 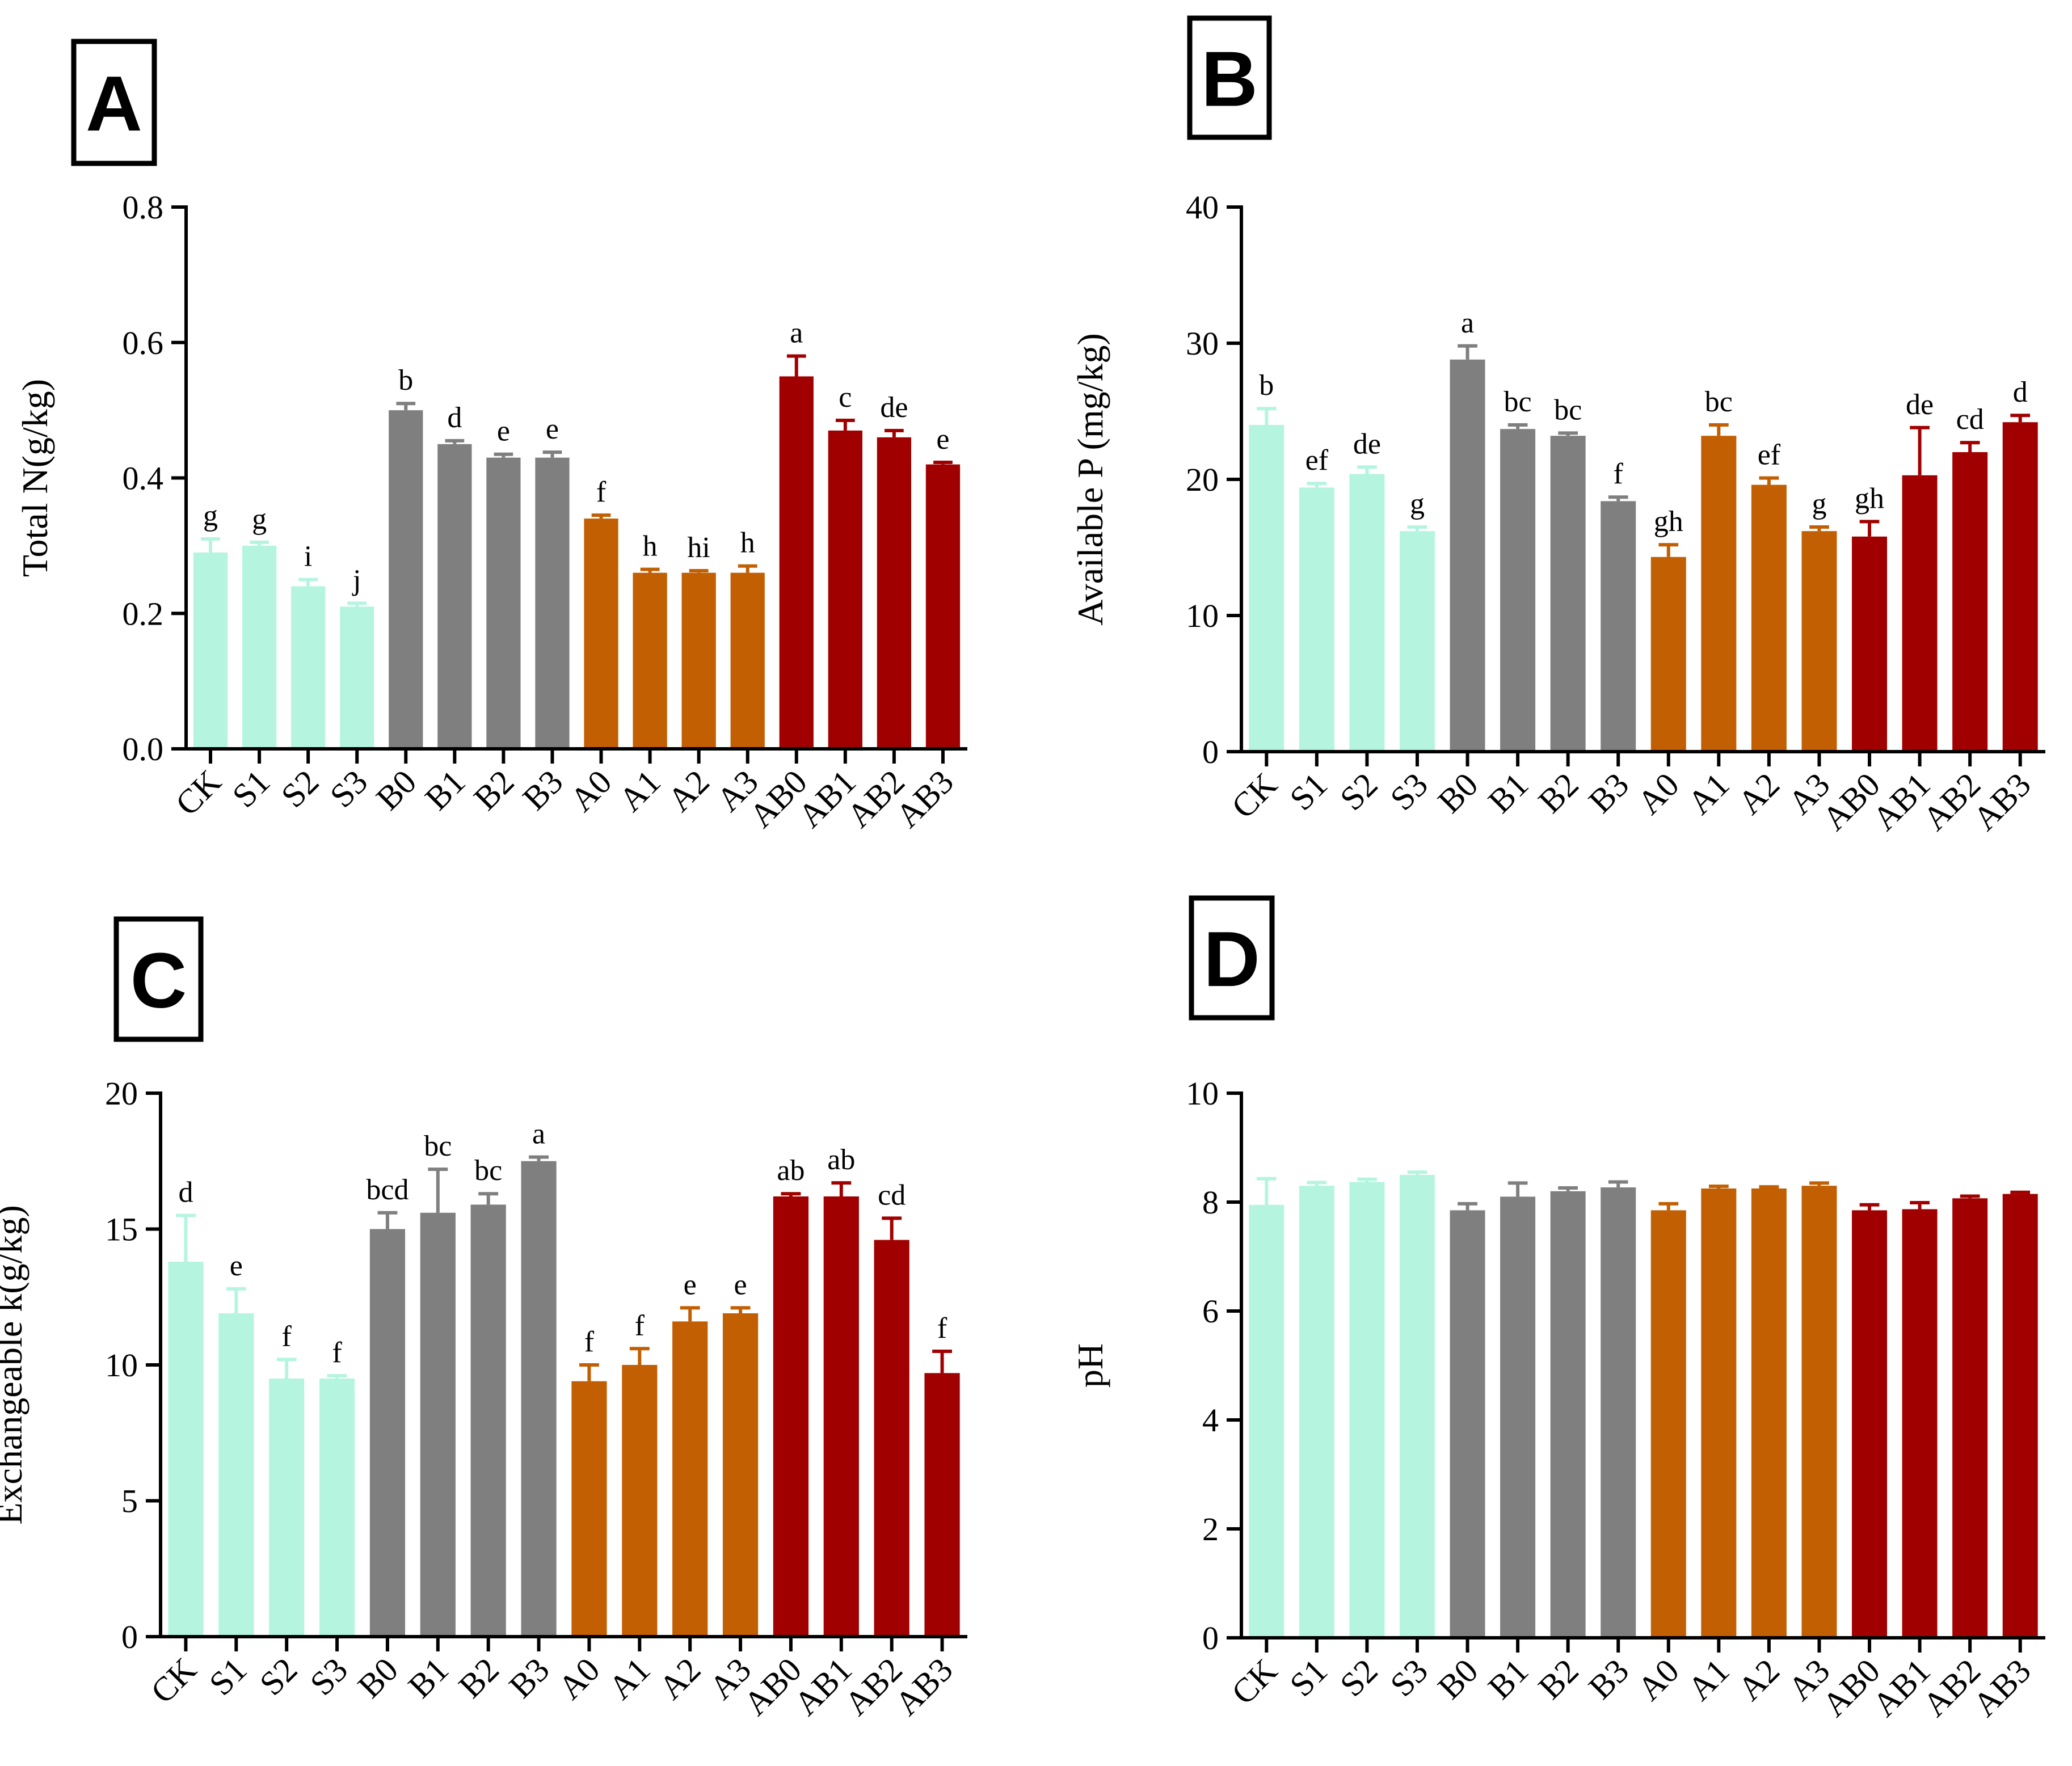 What do you see at coordinates (121, 1094) in the screenshot?
I see `y-tick-label: 20` at bounding box center [121, 1094].